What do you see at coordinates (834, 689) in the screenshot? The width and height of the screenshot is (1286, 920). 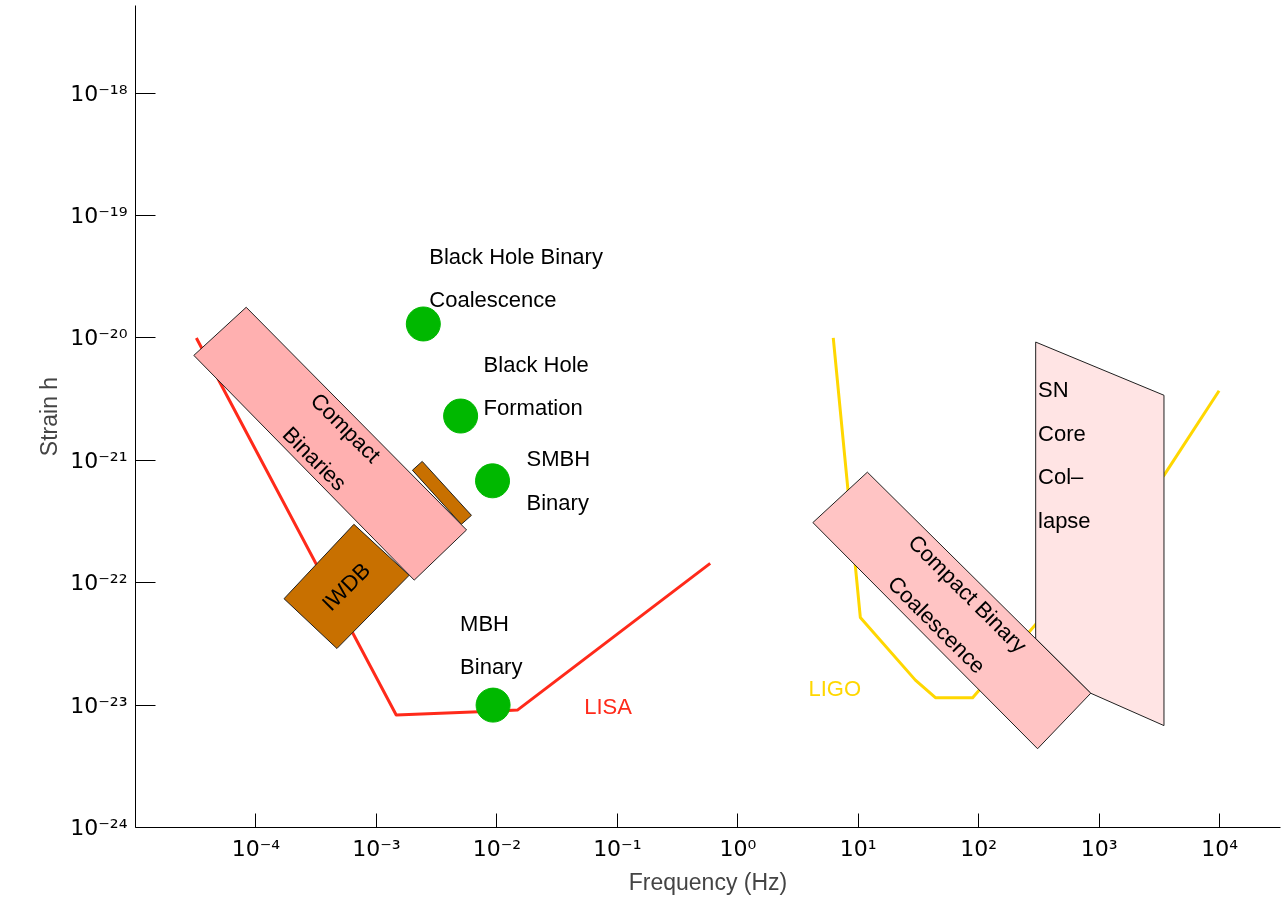 I see `series-label: LIGO` at bounding box center [834, 689].